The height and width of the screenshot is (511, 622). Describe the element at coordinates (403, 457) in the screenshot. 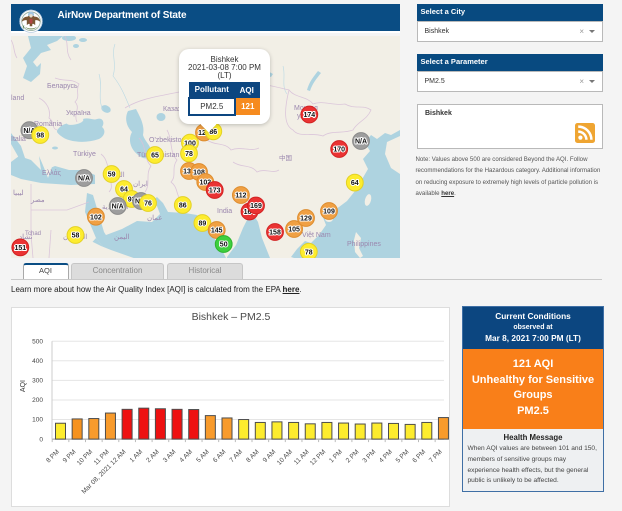

I see `svg-text: 5 PM` at that location.